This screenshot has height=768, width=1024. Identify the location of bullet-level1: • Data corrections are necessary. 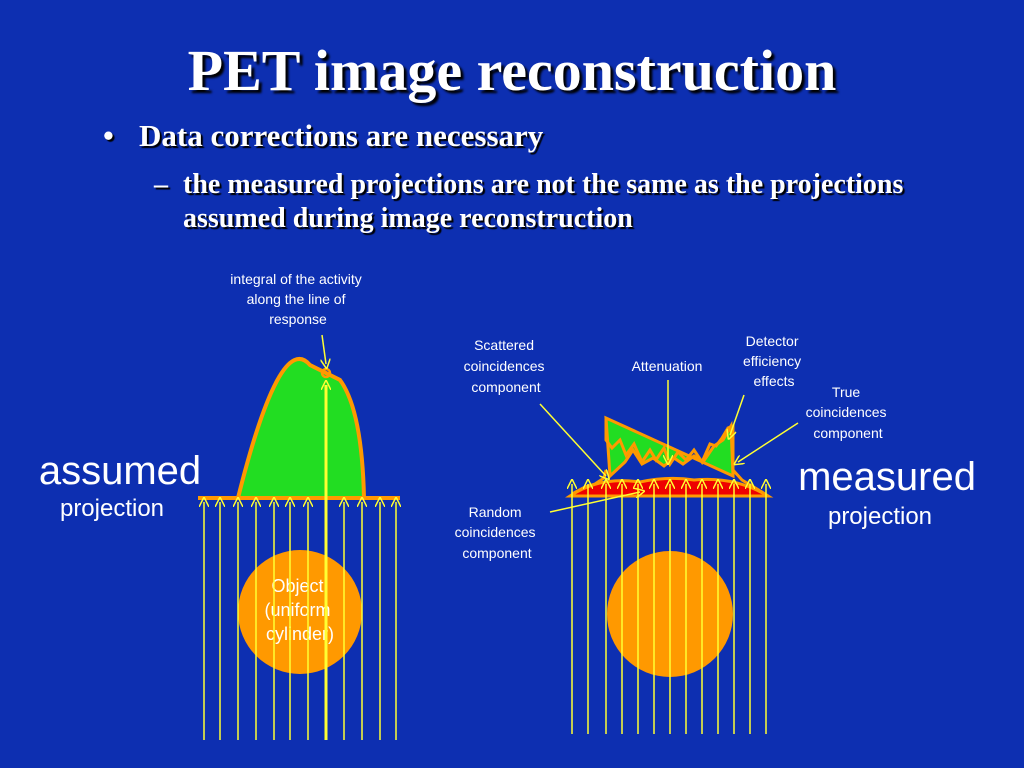
(323, 136).